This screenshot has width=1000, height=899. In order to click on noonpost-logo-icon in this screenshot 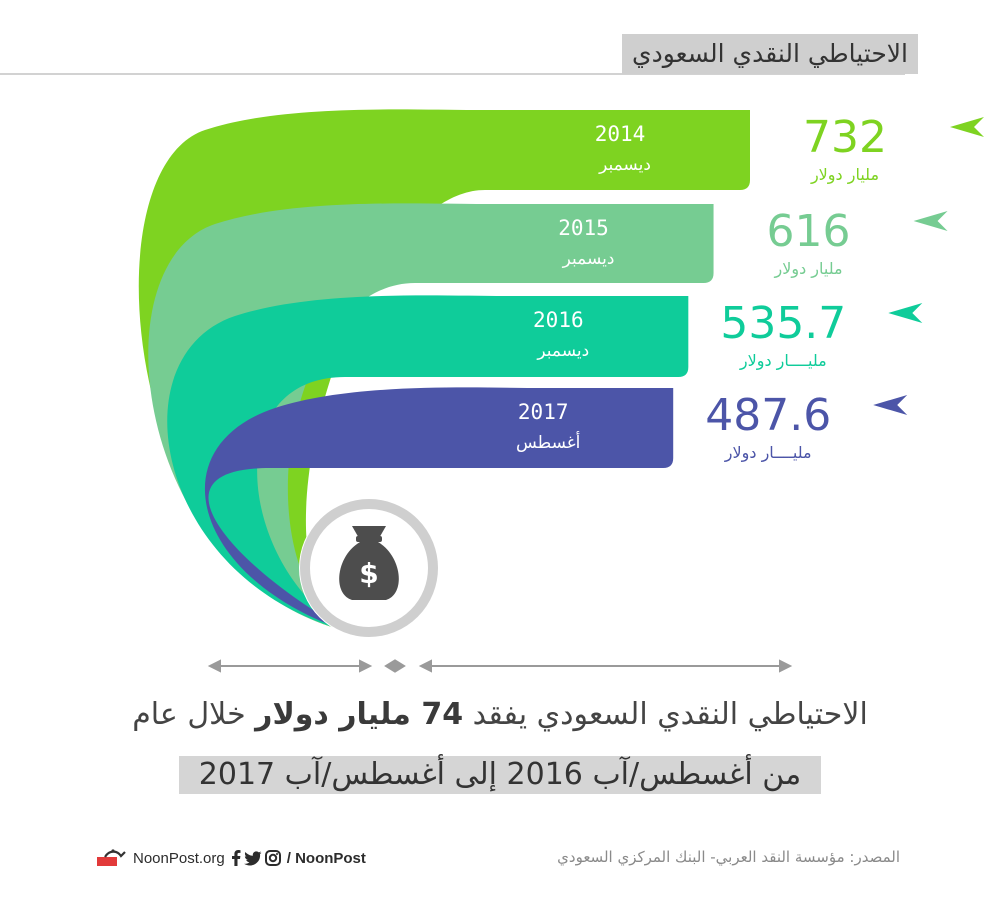, I will do `click(111, 857)`.